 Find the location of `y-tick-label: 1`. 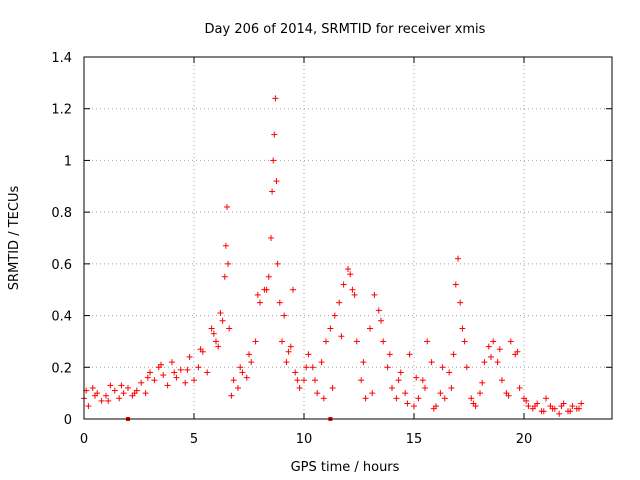

y-tick-label: 1 is located at coordinates (68, 161).